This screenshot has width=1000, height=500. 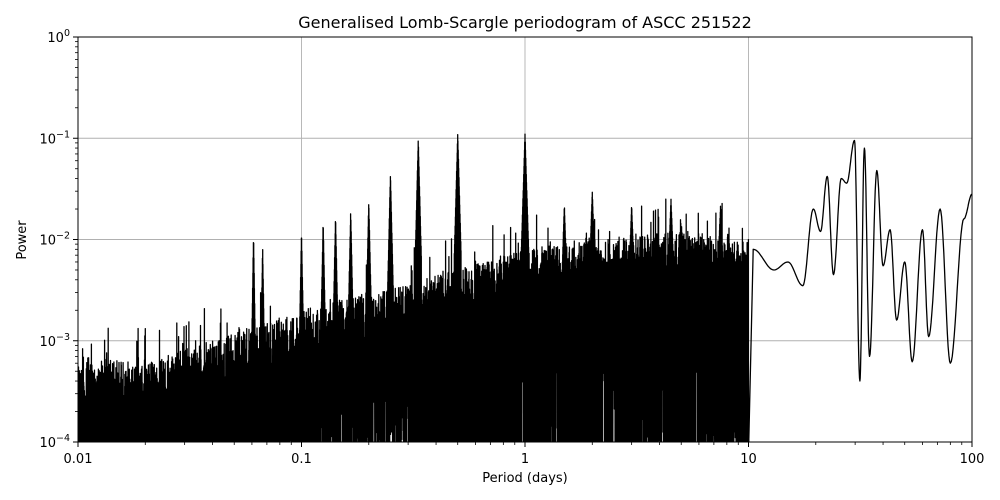 I want to click on y-axis-ticks: 10⁻⁴ 10⁻³ 10⁻² 10⁻¹ 10⁰, so click(x=58, y=239).